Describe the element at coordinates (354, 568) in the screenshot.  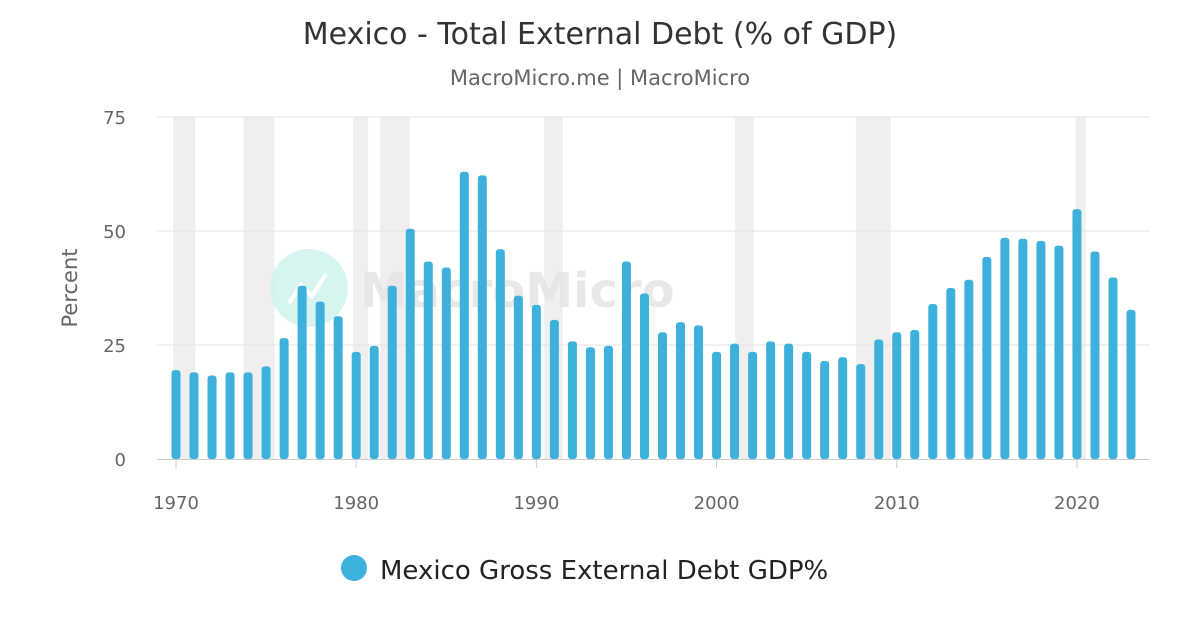
I see `legend-marker-icon` at that location.